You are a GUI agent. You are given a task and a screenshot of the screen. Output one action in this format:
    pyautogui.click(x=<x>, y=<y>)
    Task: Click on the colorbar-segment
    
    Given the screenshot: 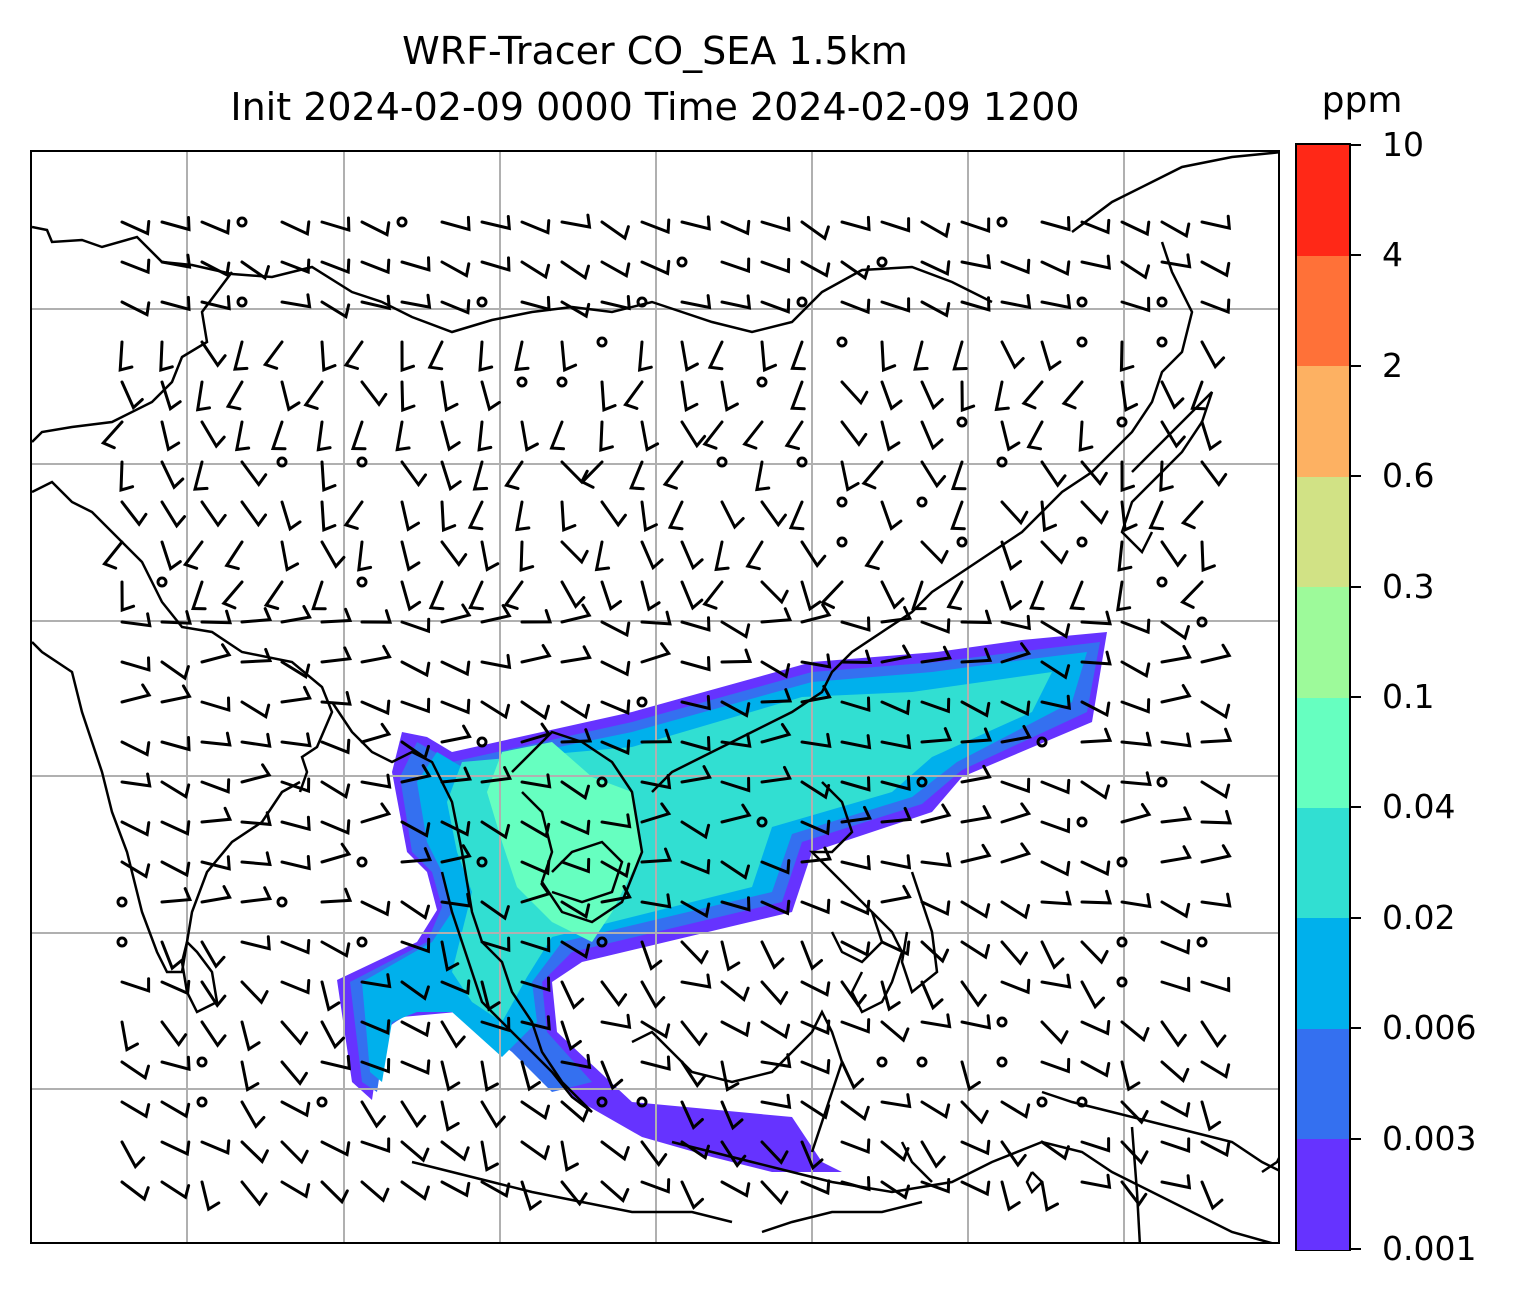 What is the action you would take?
    pyautogui.click(x=1323, y=973)
    